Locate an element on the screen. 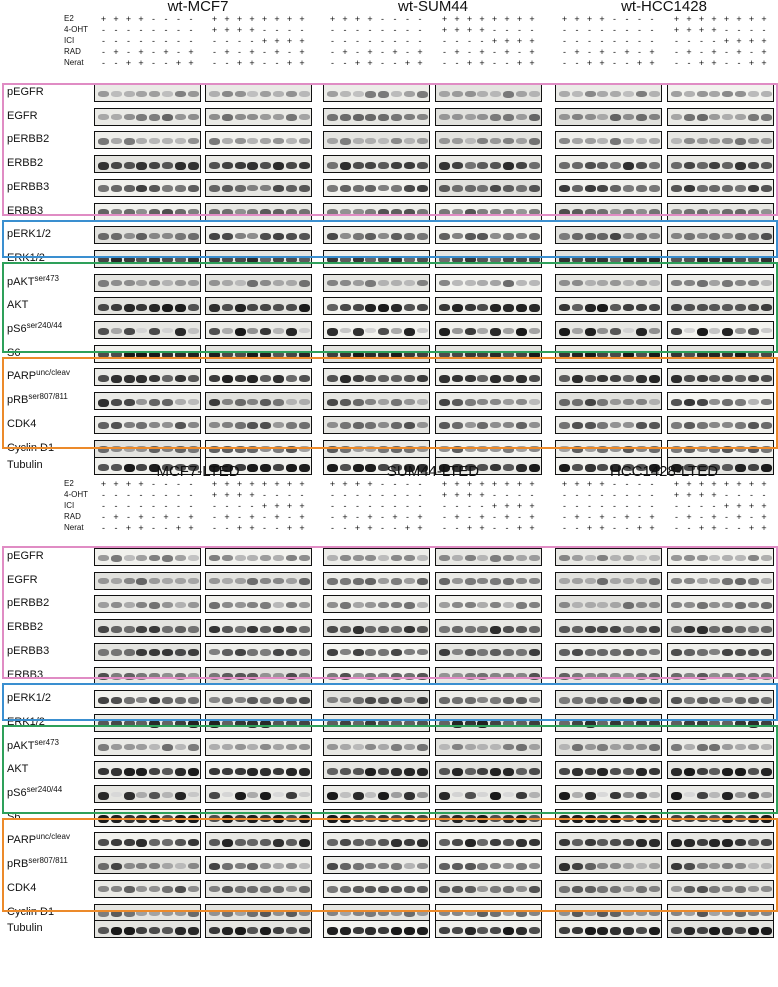  antibody-name: pERK1/2 is located at coordinates (29, 234).